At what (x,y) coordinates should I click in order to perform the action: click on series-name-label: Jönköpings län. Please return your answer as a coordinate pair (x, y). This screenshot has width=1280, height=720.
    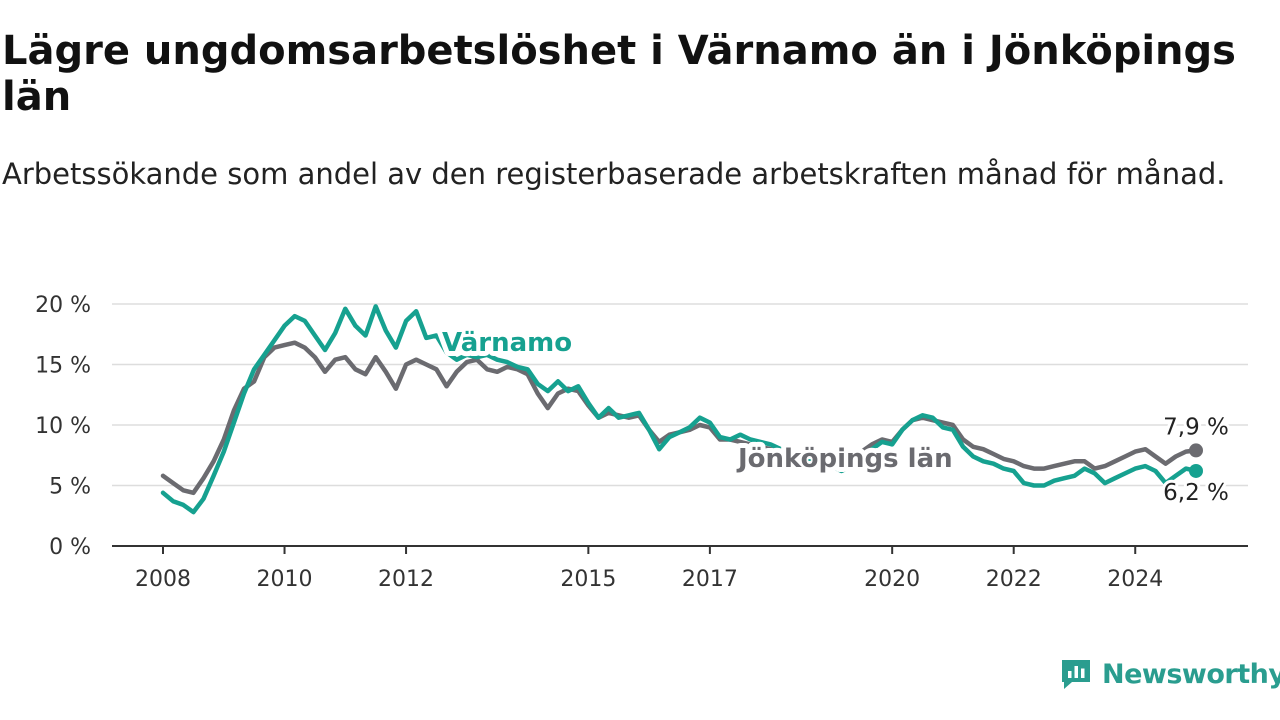
    Looking at the image, I should click on (844, 459).